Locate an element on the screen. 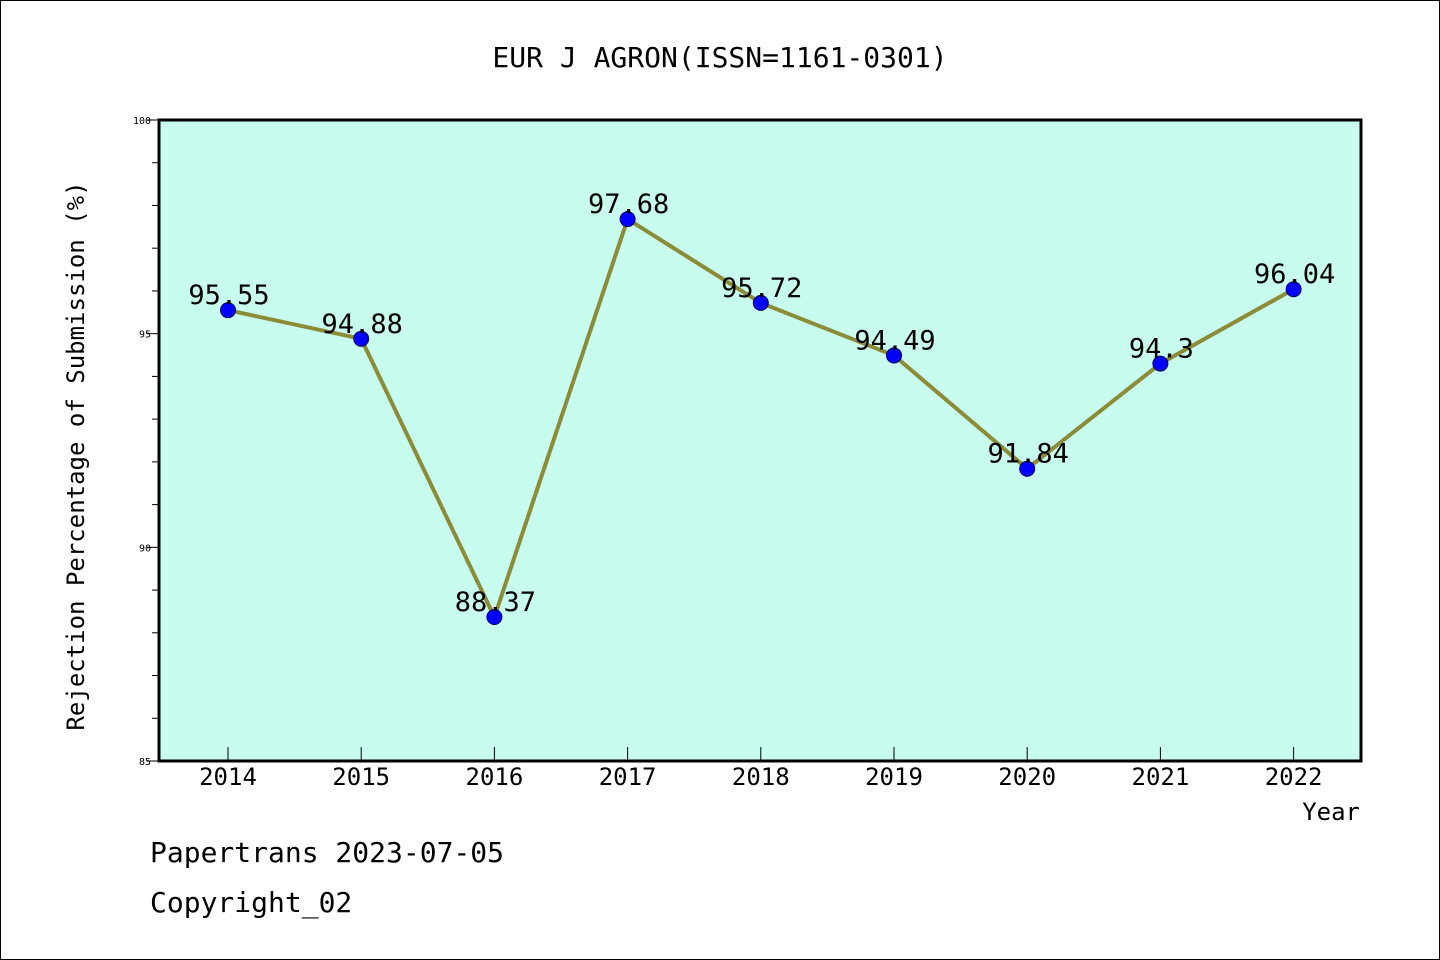 Image resolution: width=1440 pixels, height=960 pixels. data-label: 94.88 is located at coordinates (362, 324).